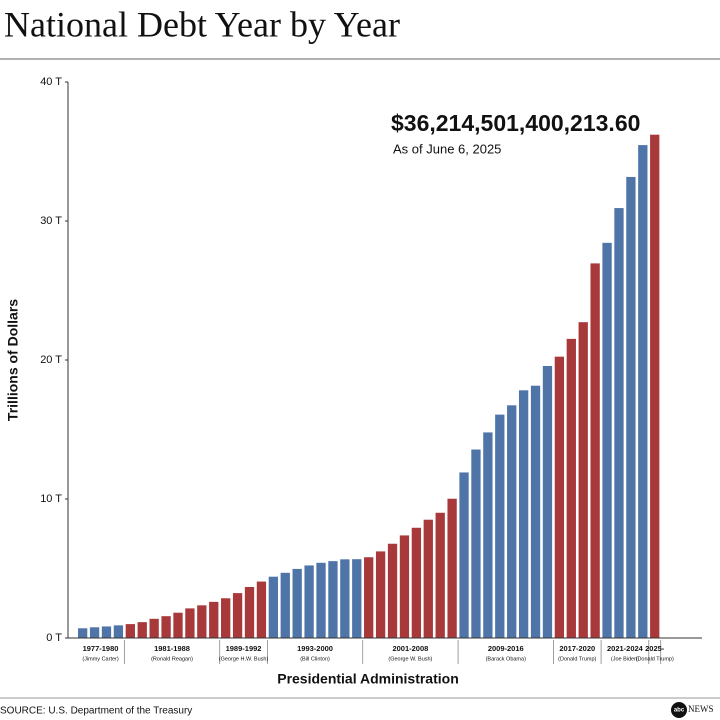 Image resolution: width=720 pixels, height=720 pixels. Describe the element at coordinates (315, 648) in the screenshot. I see `group-label: 1993-2000` at that location.